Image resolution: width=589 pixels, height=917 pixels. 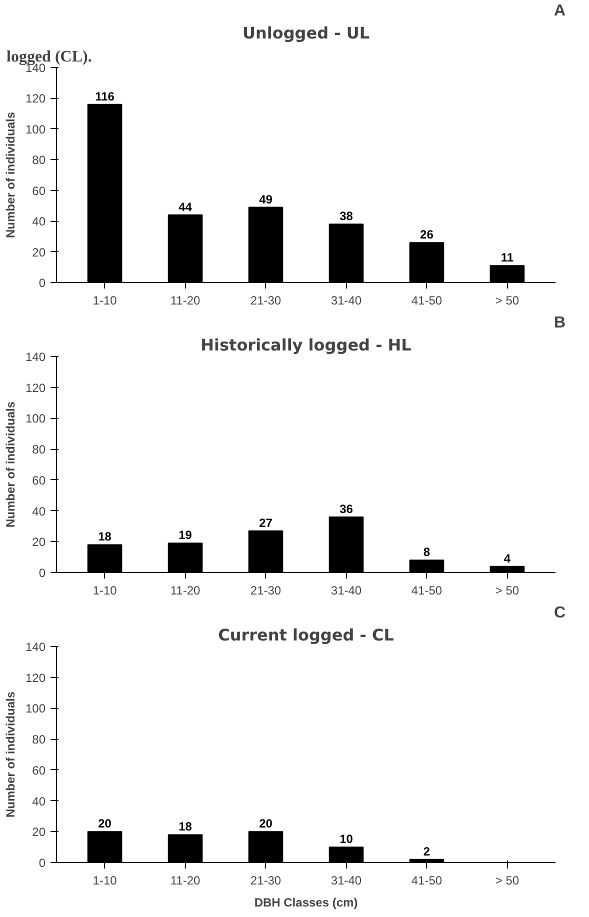 I want to click on text: C, so click(x=560, y=613).